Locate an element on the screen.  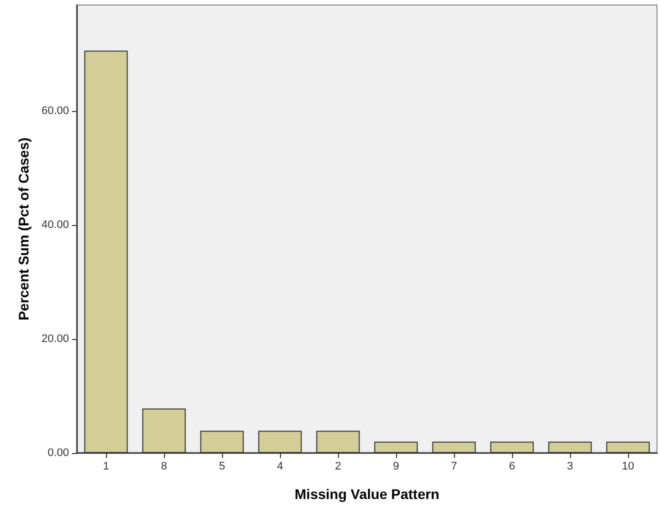
y-tick-label: 0.00 is located at coordinates (58, 453).